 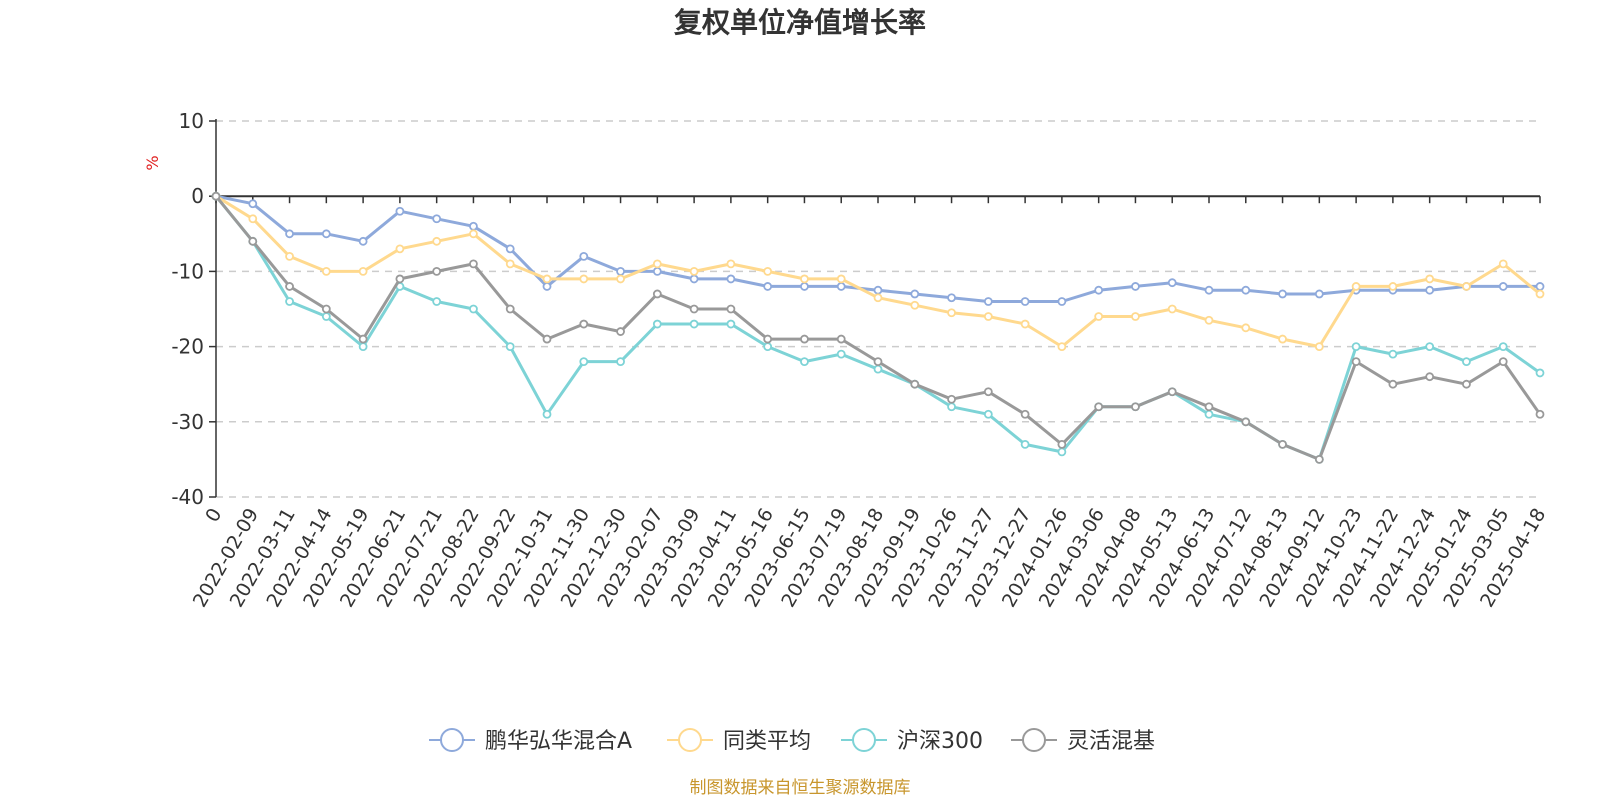 I want to click on y-axis-unit: %, so click(x=152, y=162).